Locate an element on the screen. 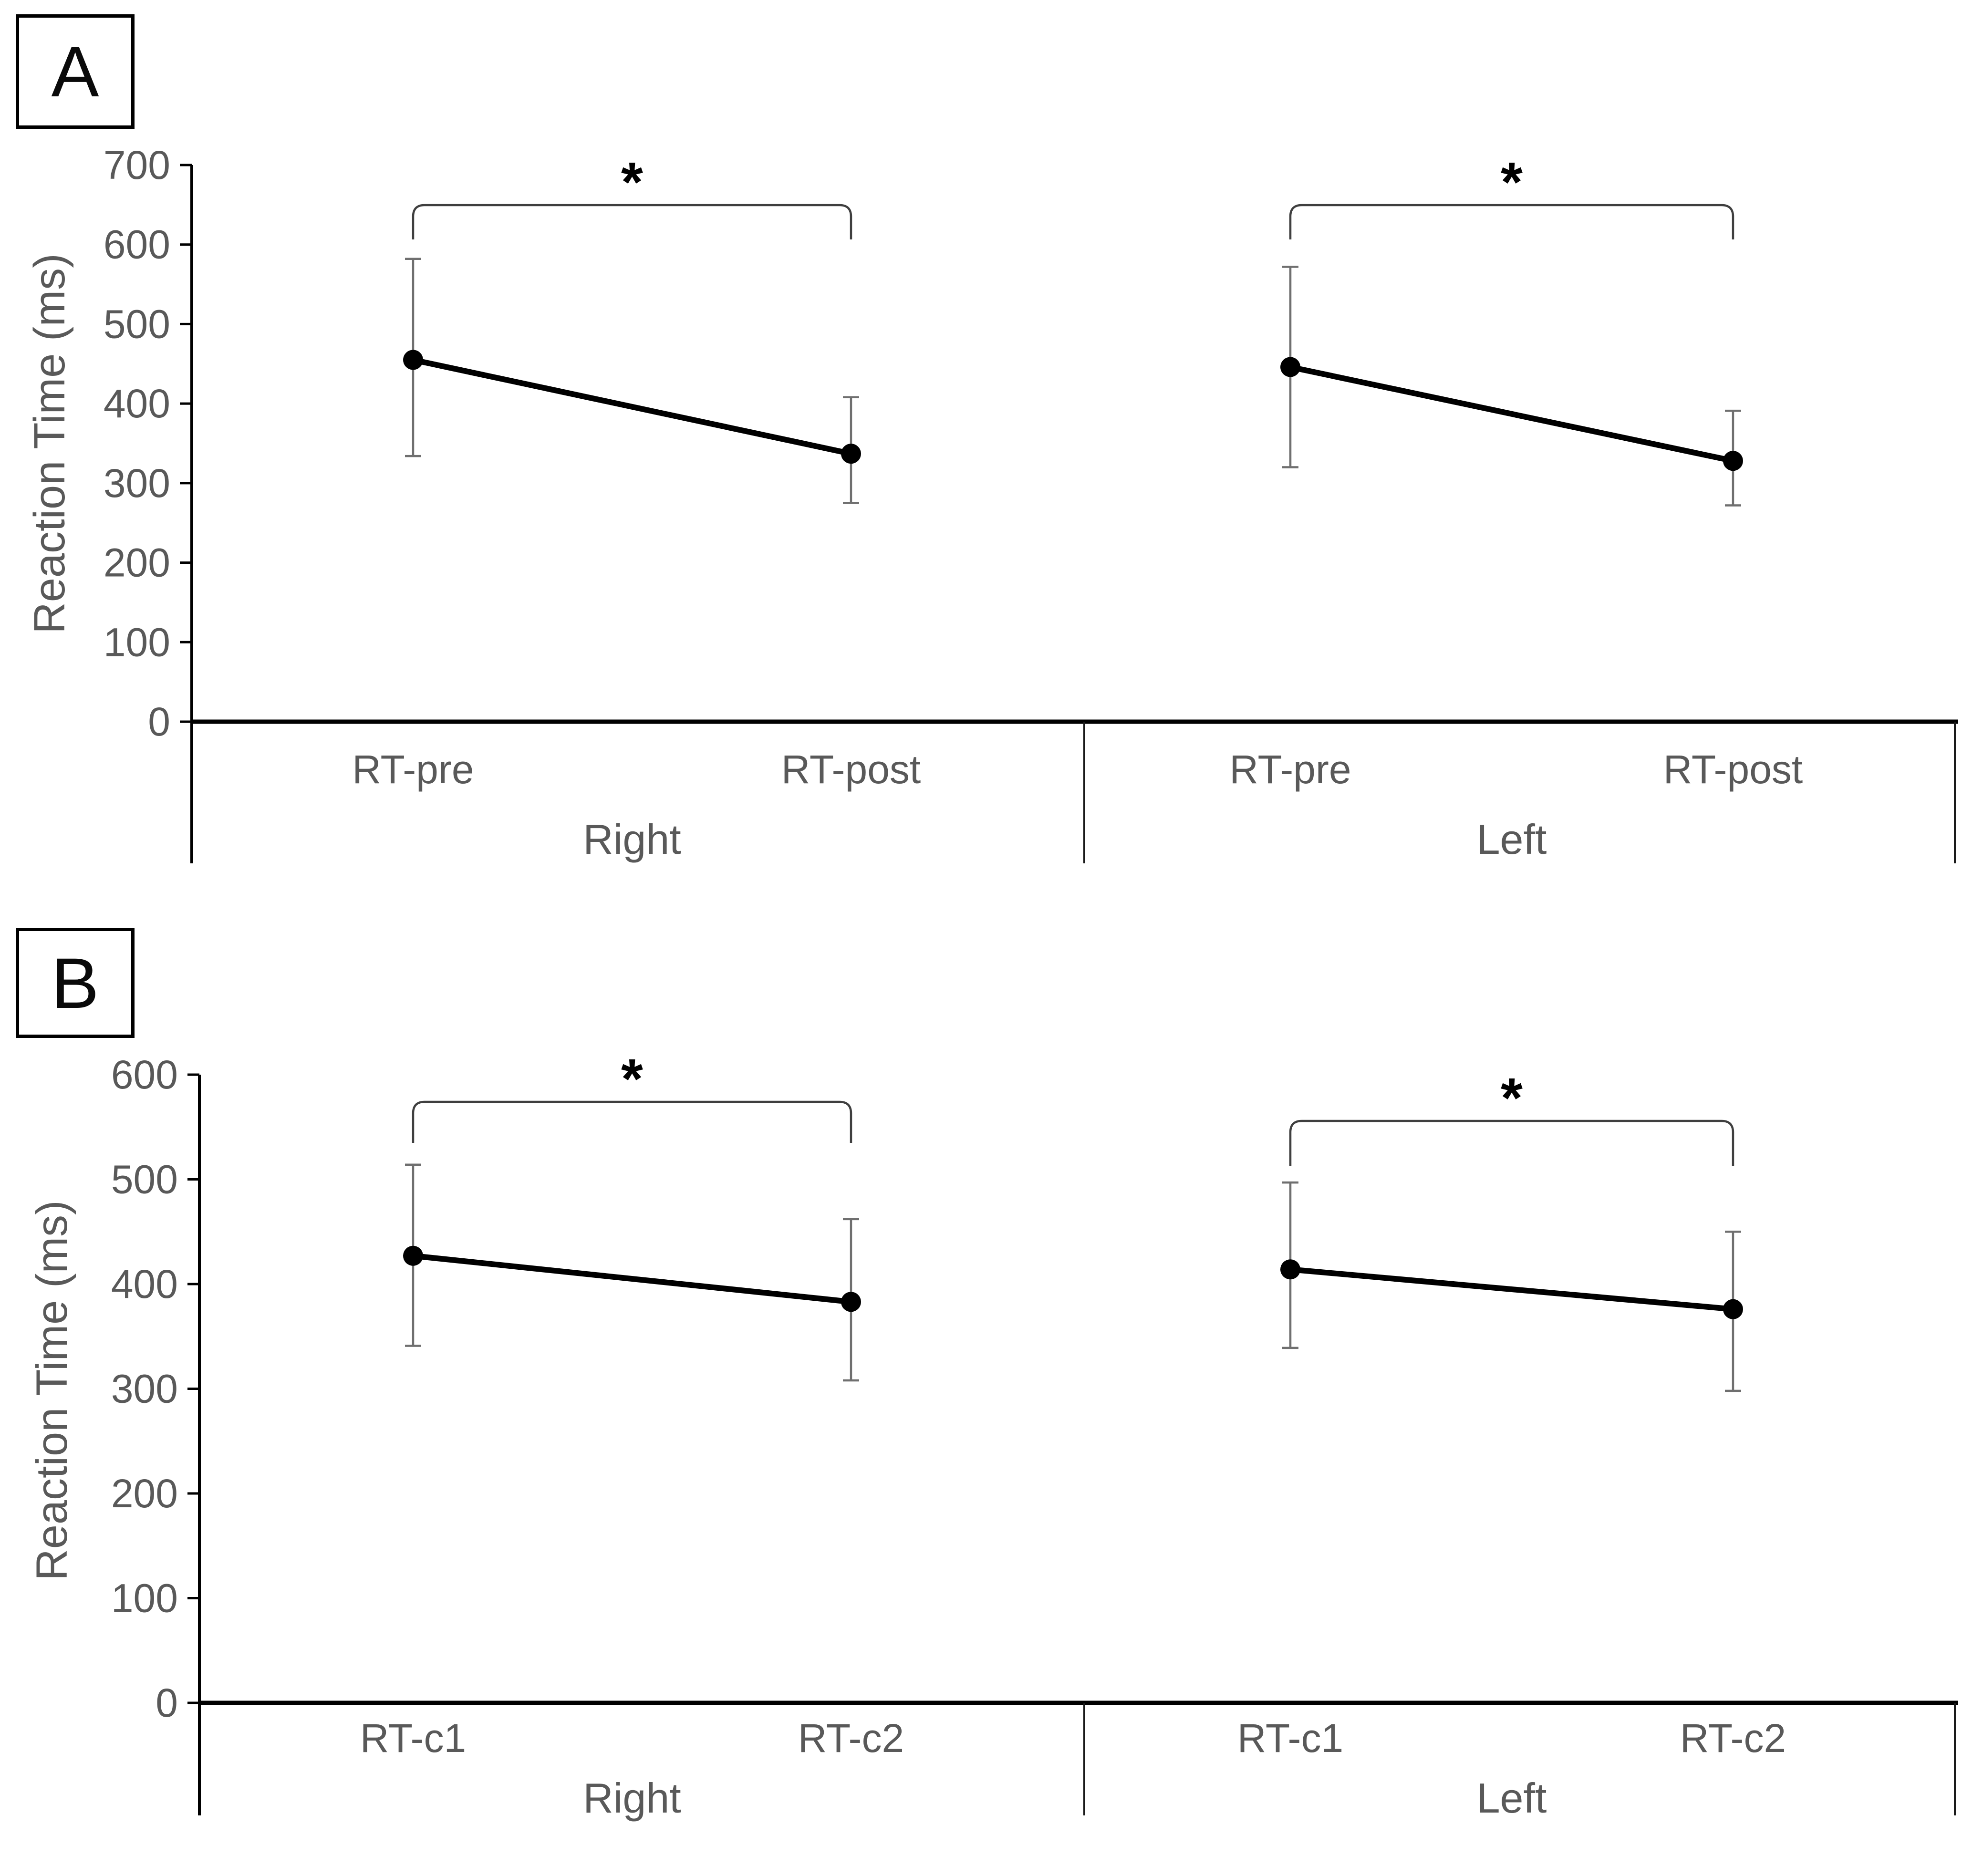 The image size is (1962, 1876). y-tick-label-A-200: 200 is located at coordinates (137, 563).